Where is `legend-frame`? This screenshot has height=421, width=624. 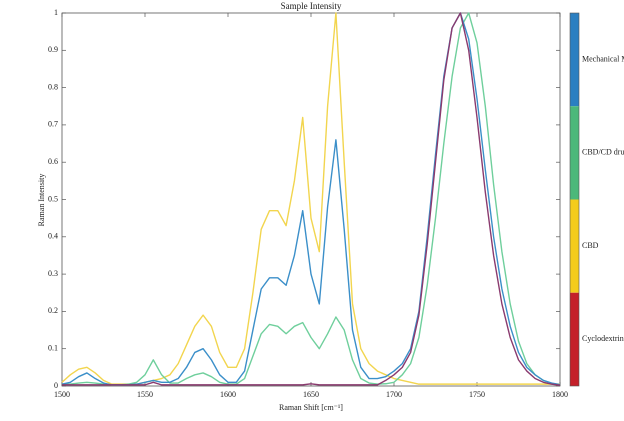
legend-frame is located at coordinates (574, 199).